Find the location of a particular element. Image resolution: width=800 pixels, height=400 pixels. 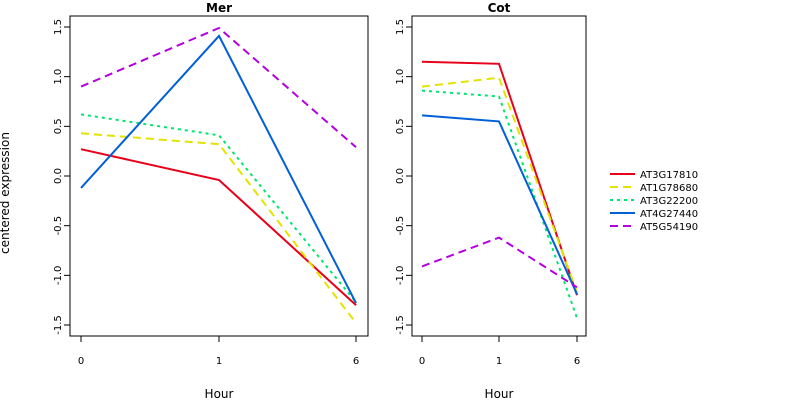

series-line-at3g22200 is located at coordinates (499, 204).